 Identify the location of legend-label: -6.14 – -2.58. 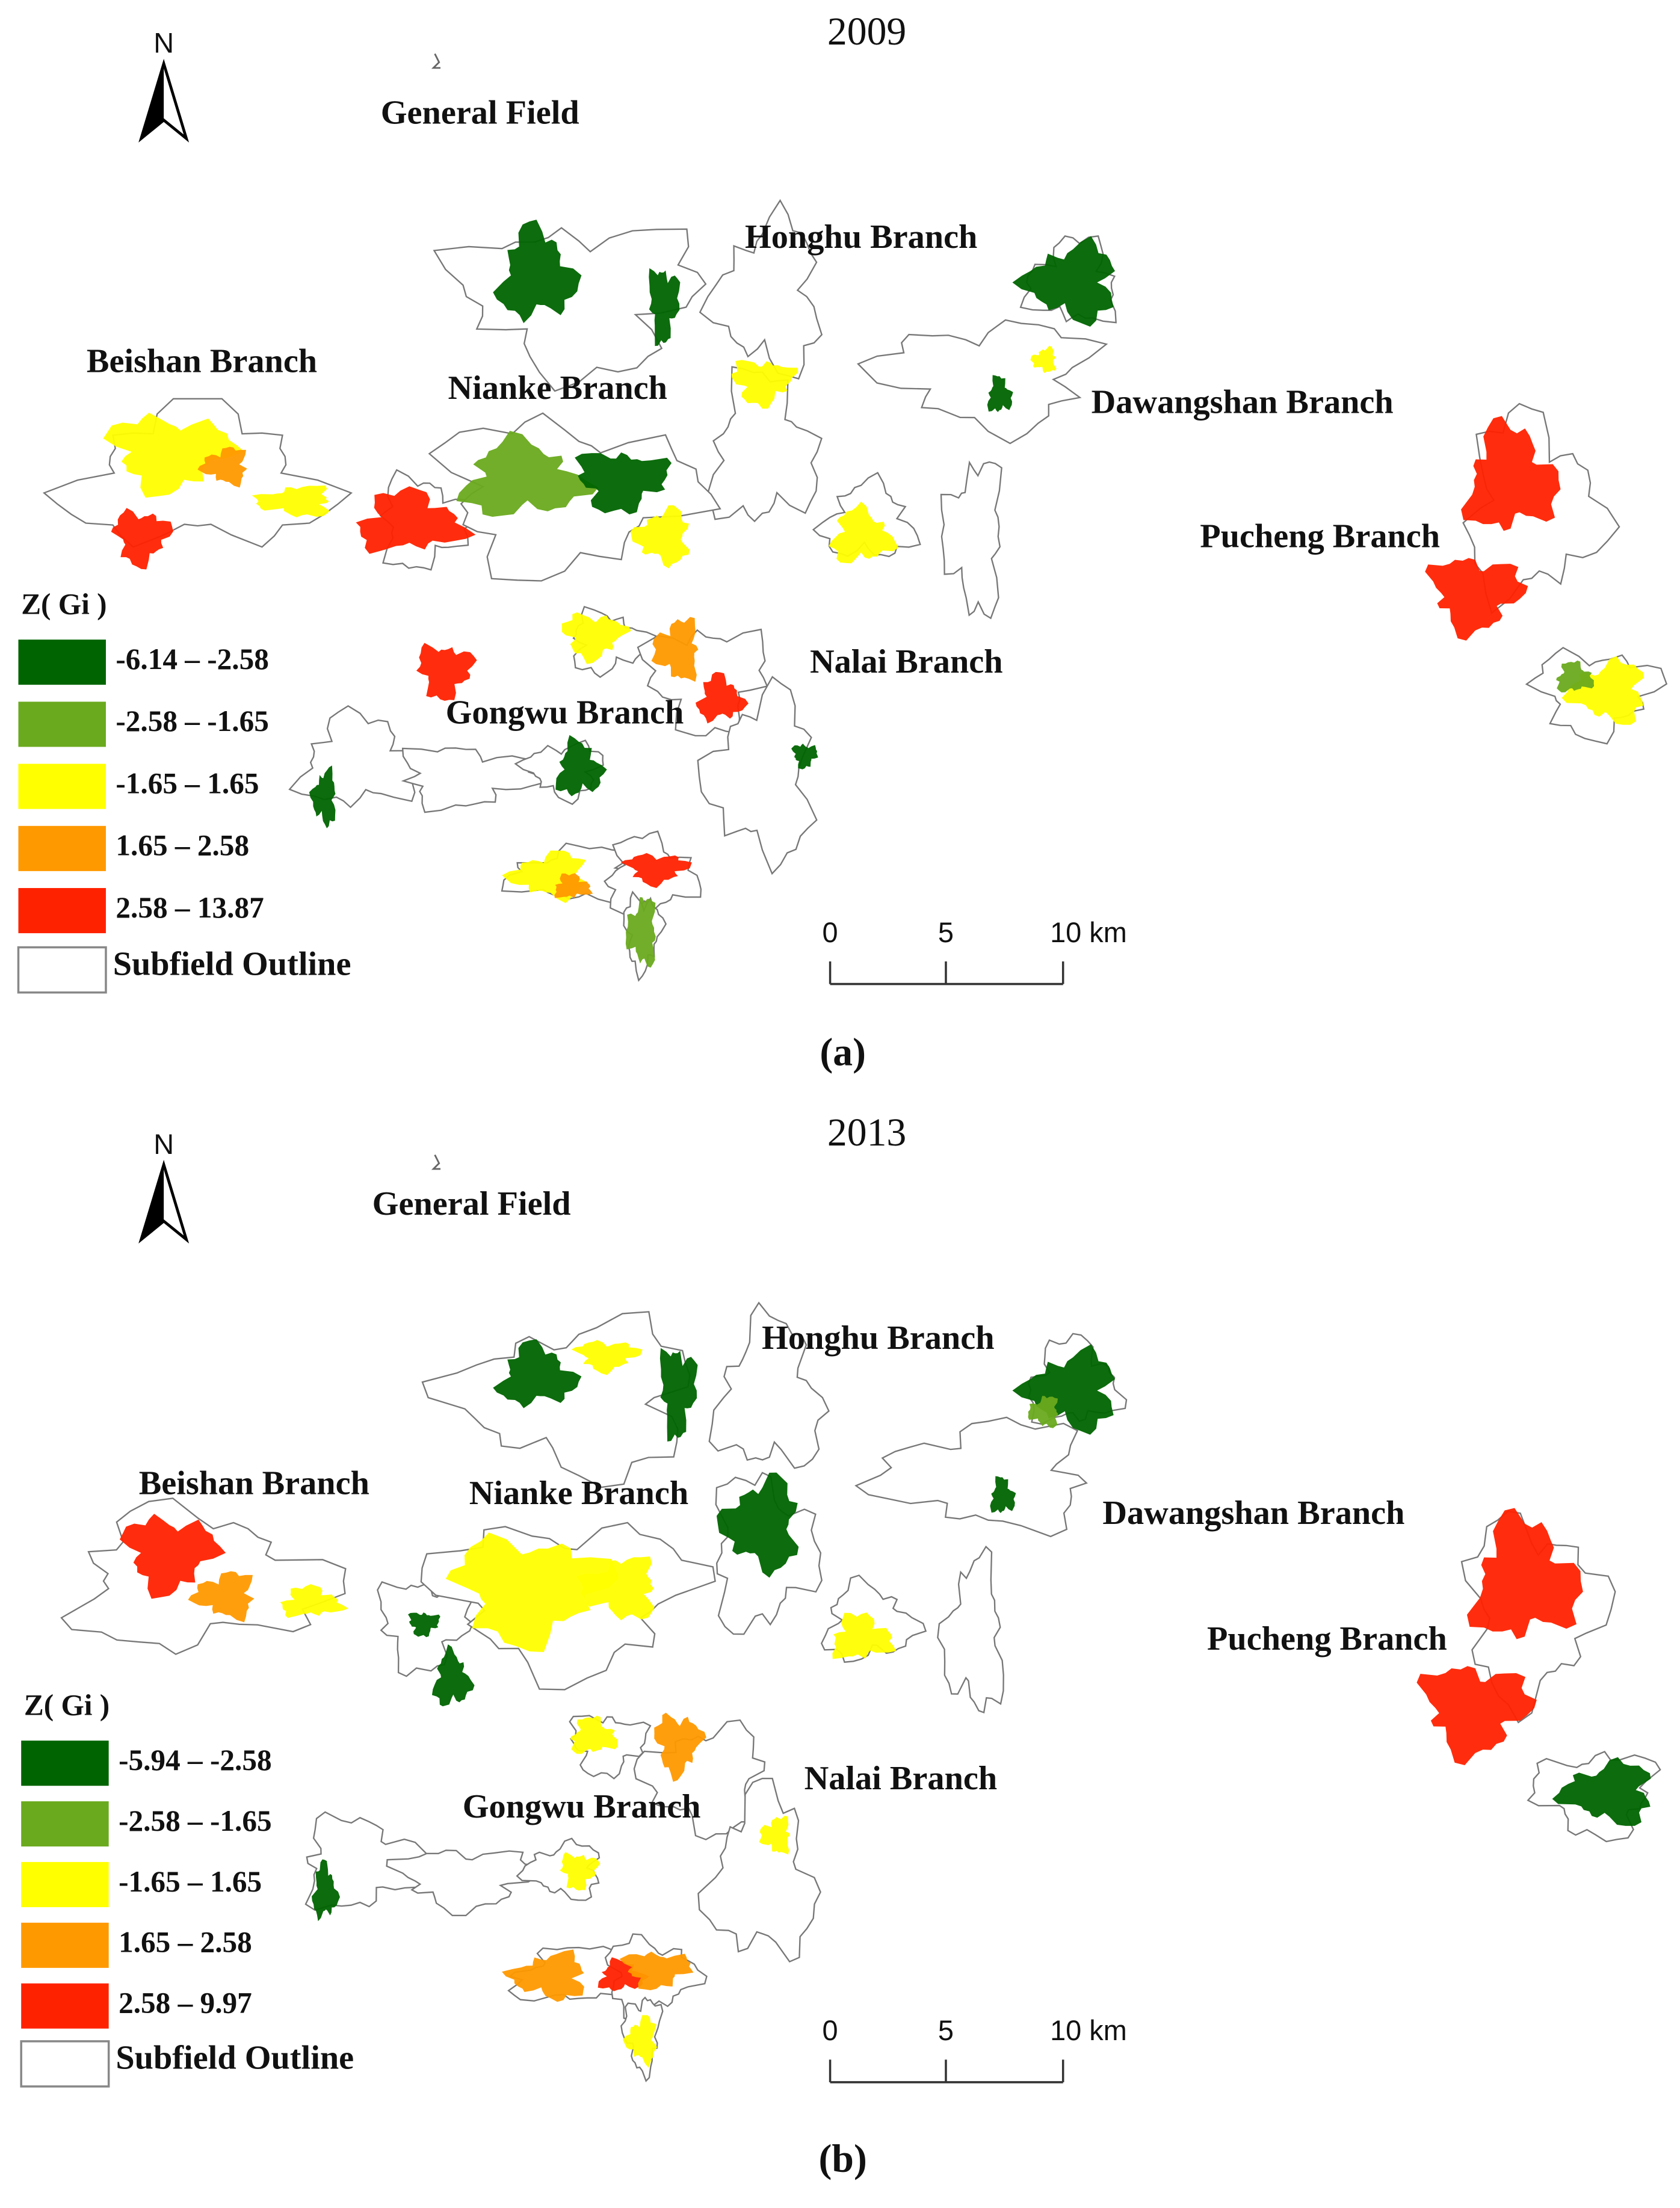
(193, 659).